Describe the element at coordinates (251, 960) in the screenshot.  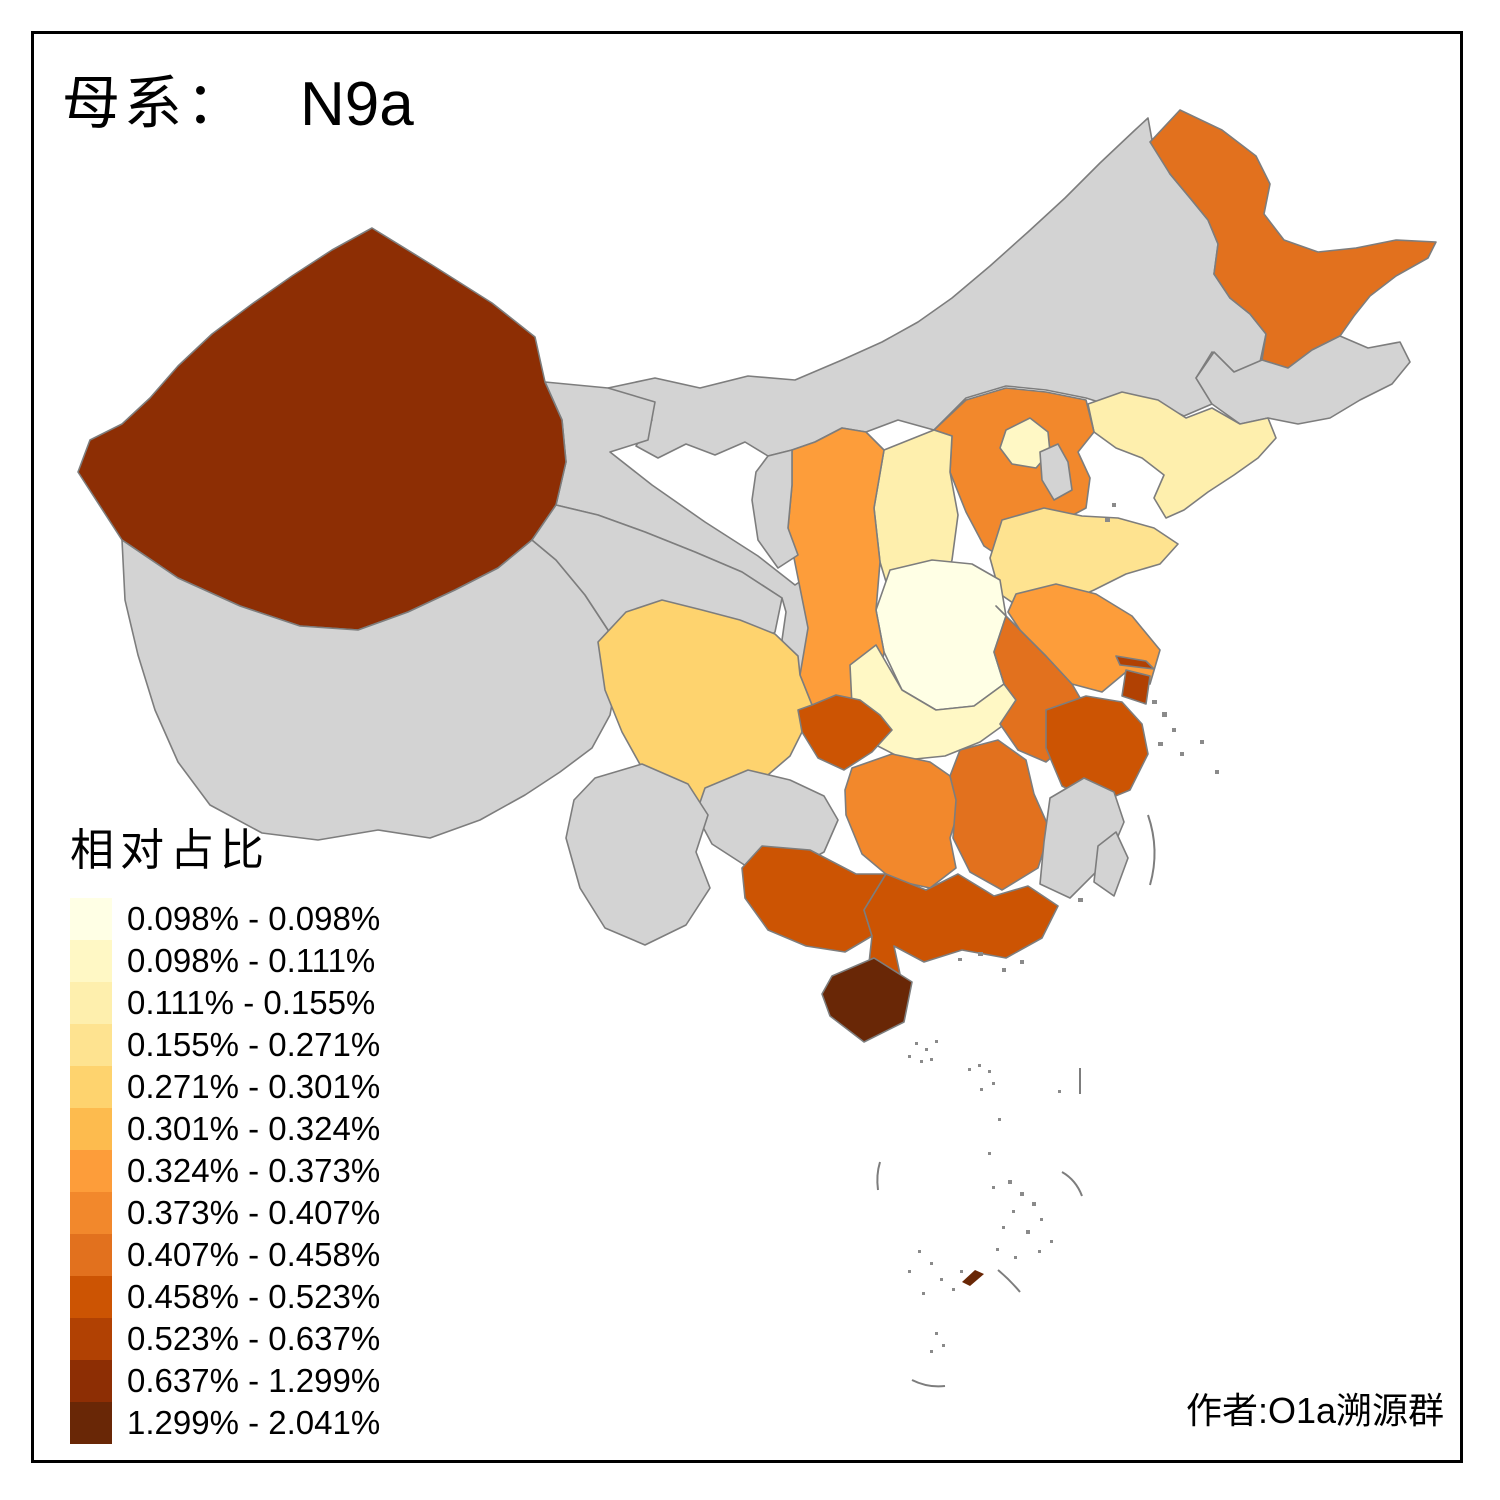
I see `legend-bin-label: 0.098% - 0.111%` at that location.